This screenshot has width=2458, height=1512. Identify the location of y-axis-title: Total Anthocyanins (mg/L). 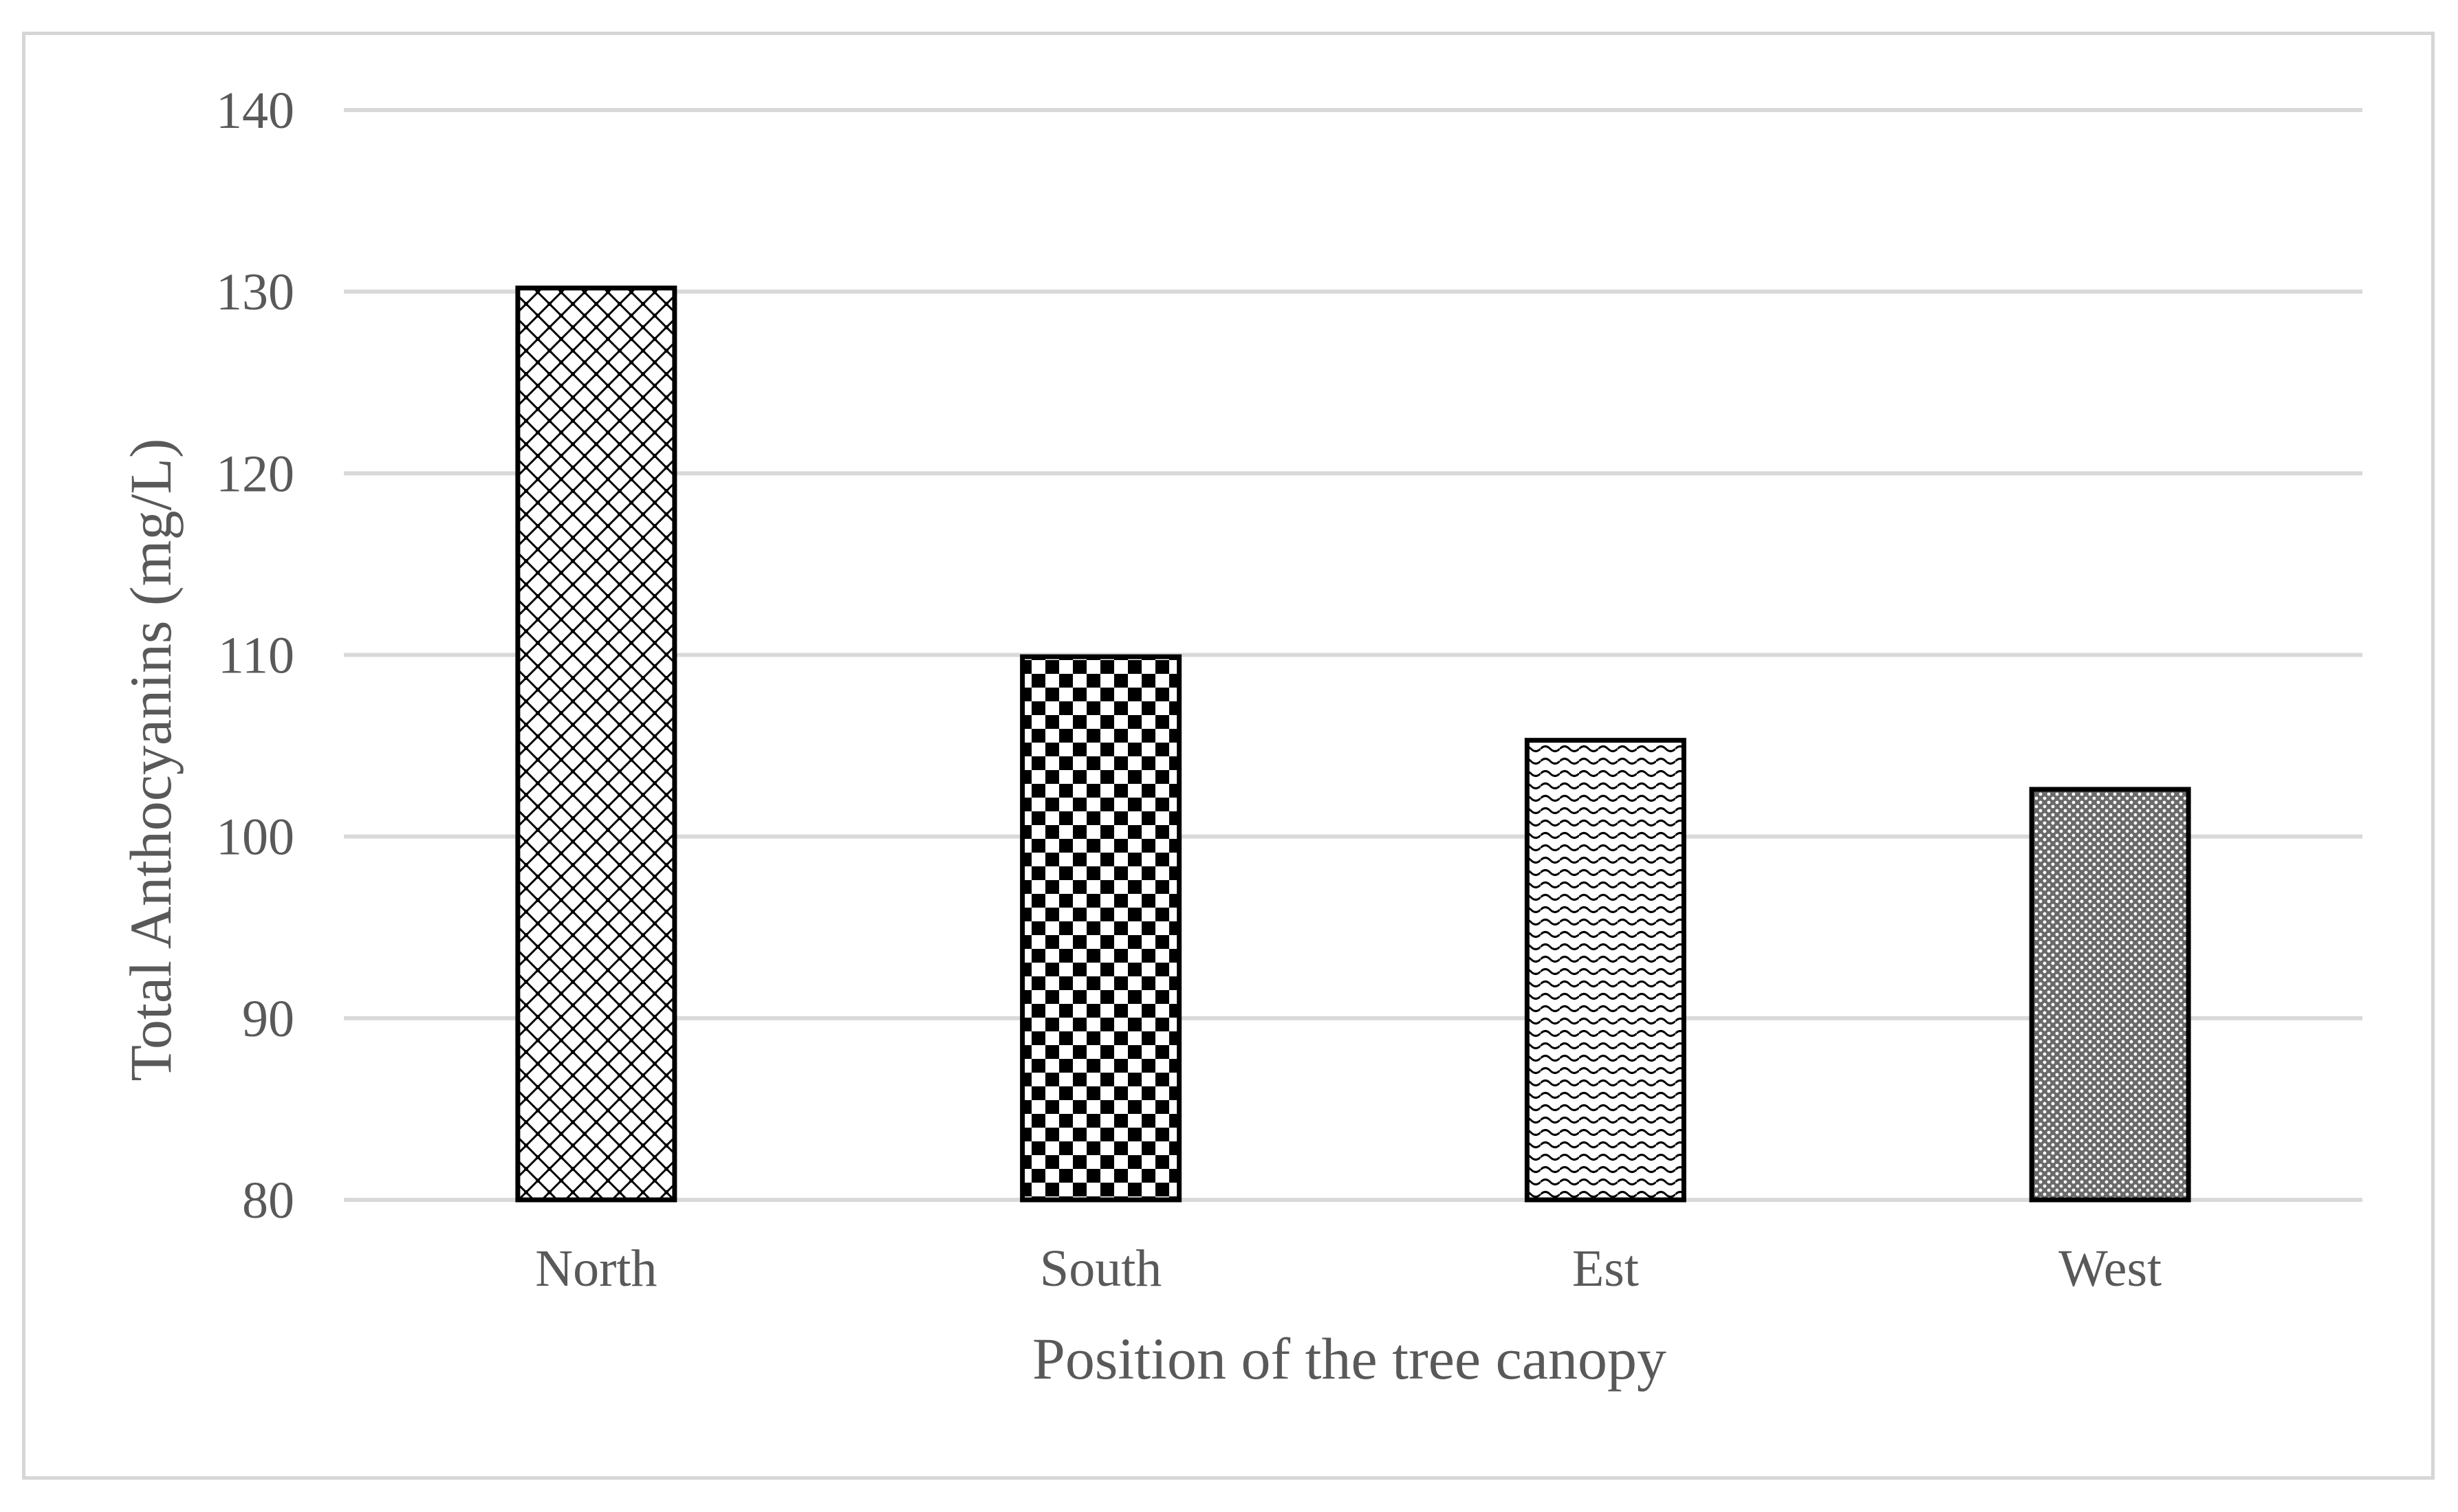
(151, 760).